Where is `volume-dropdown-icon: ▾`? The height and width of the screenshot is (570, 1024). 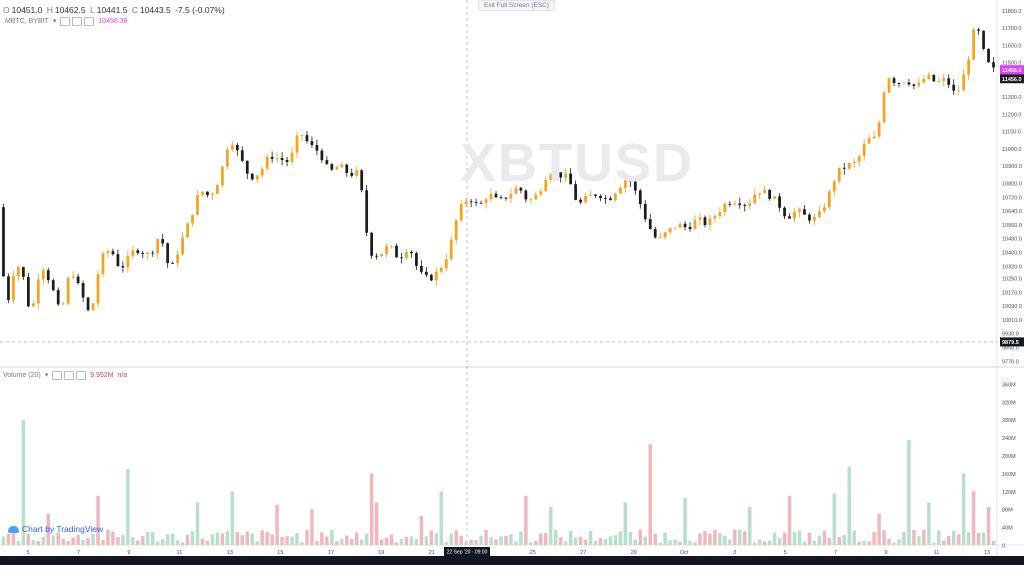
volume-dropdown-icon: ▾ is located at coordinates (46, 376).